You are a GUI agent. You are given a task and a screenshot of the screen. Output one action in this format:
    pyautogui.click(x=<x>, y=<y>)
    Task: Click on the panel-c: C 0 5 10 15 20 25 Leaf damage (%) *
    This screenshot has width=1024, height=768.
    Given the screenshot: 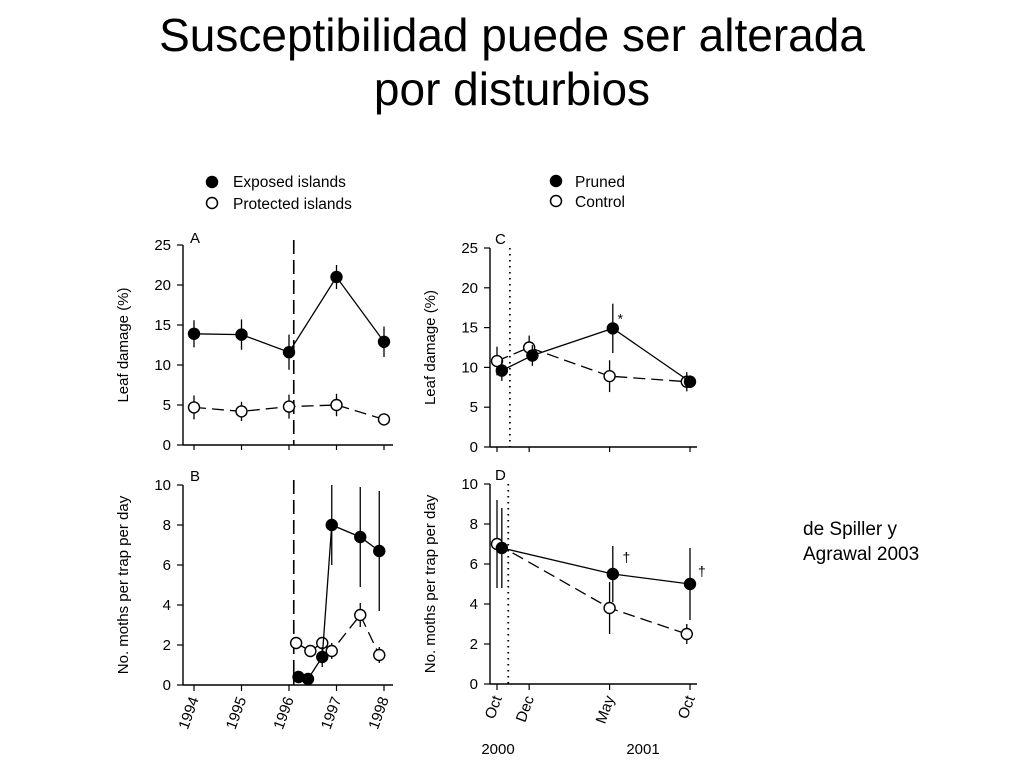 What is the action you would take?
    pyautogui.click(x=559, y=343)
    